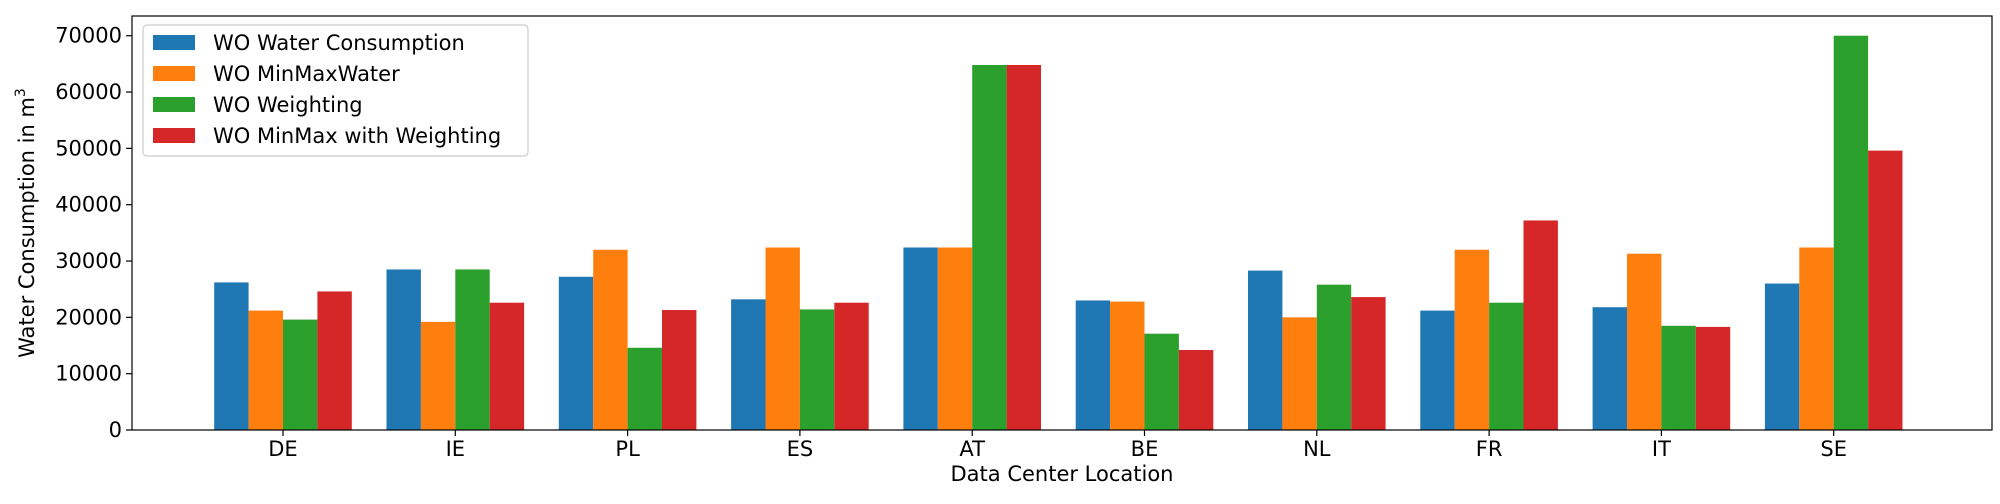 The width and height of the screenshot is (2000, 504). Describe the element at coordinates (1145, 449) in the screenshot. I see `x-tick-label: BE` at that location.